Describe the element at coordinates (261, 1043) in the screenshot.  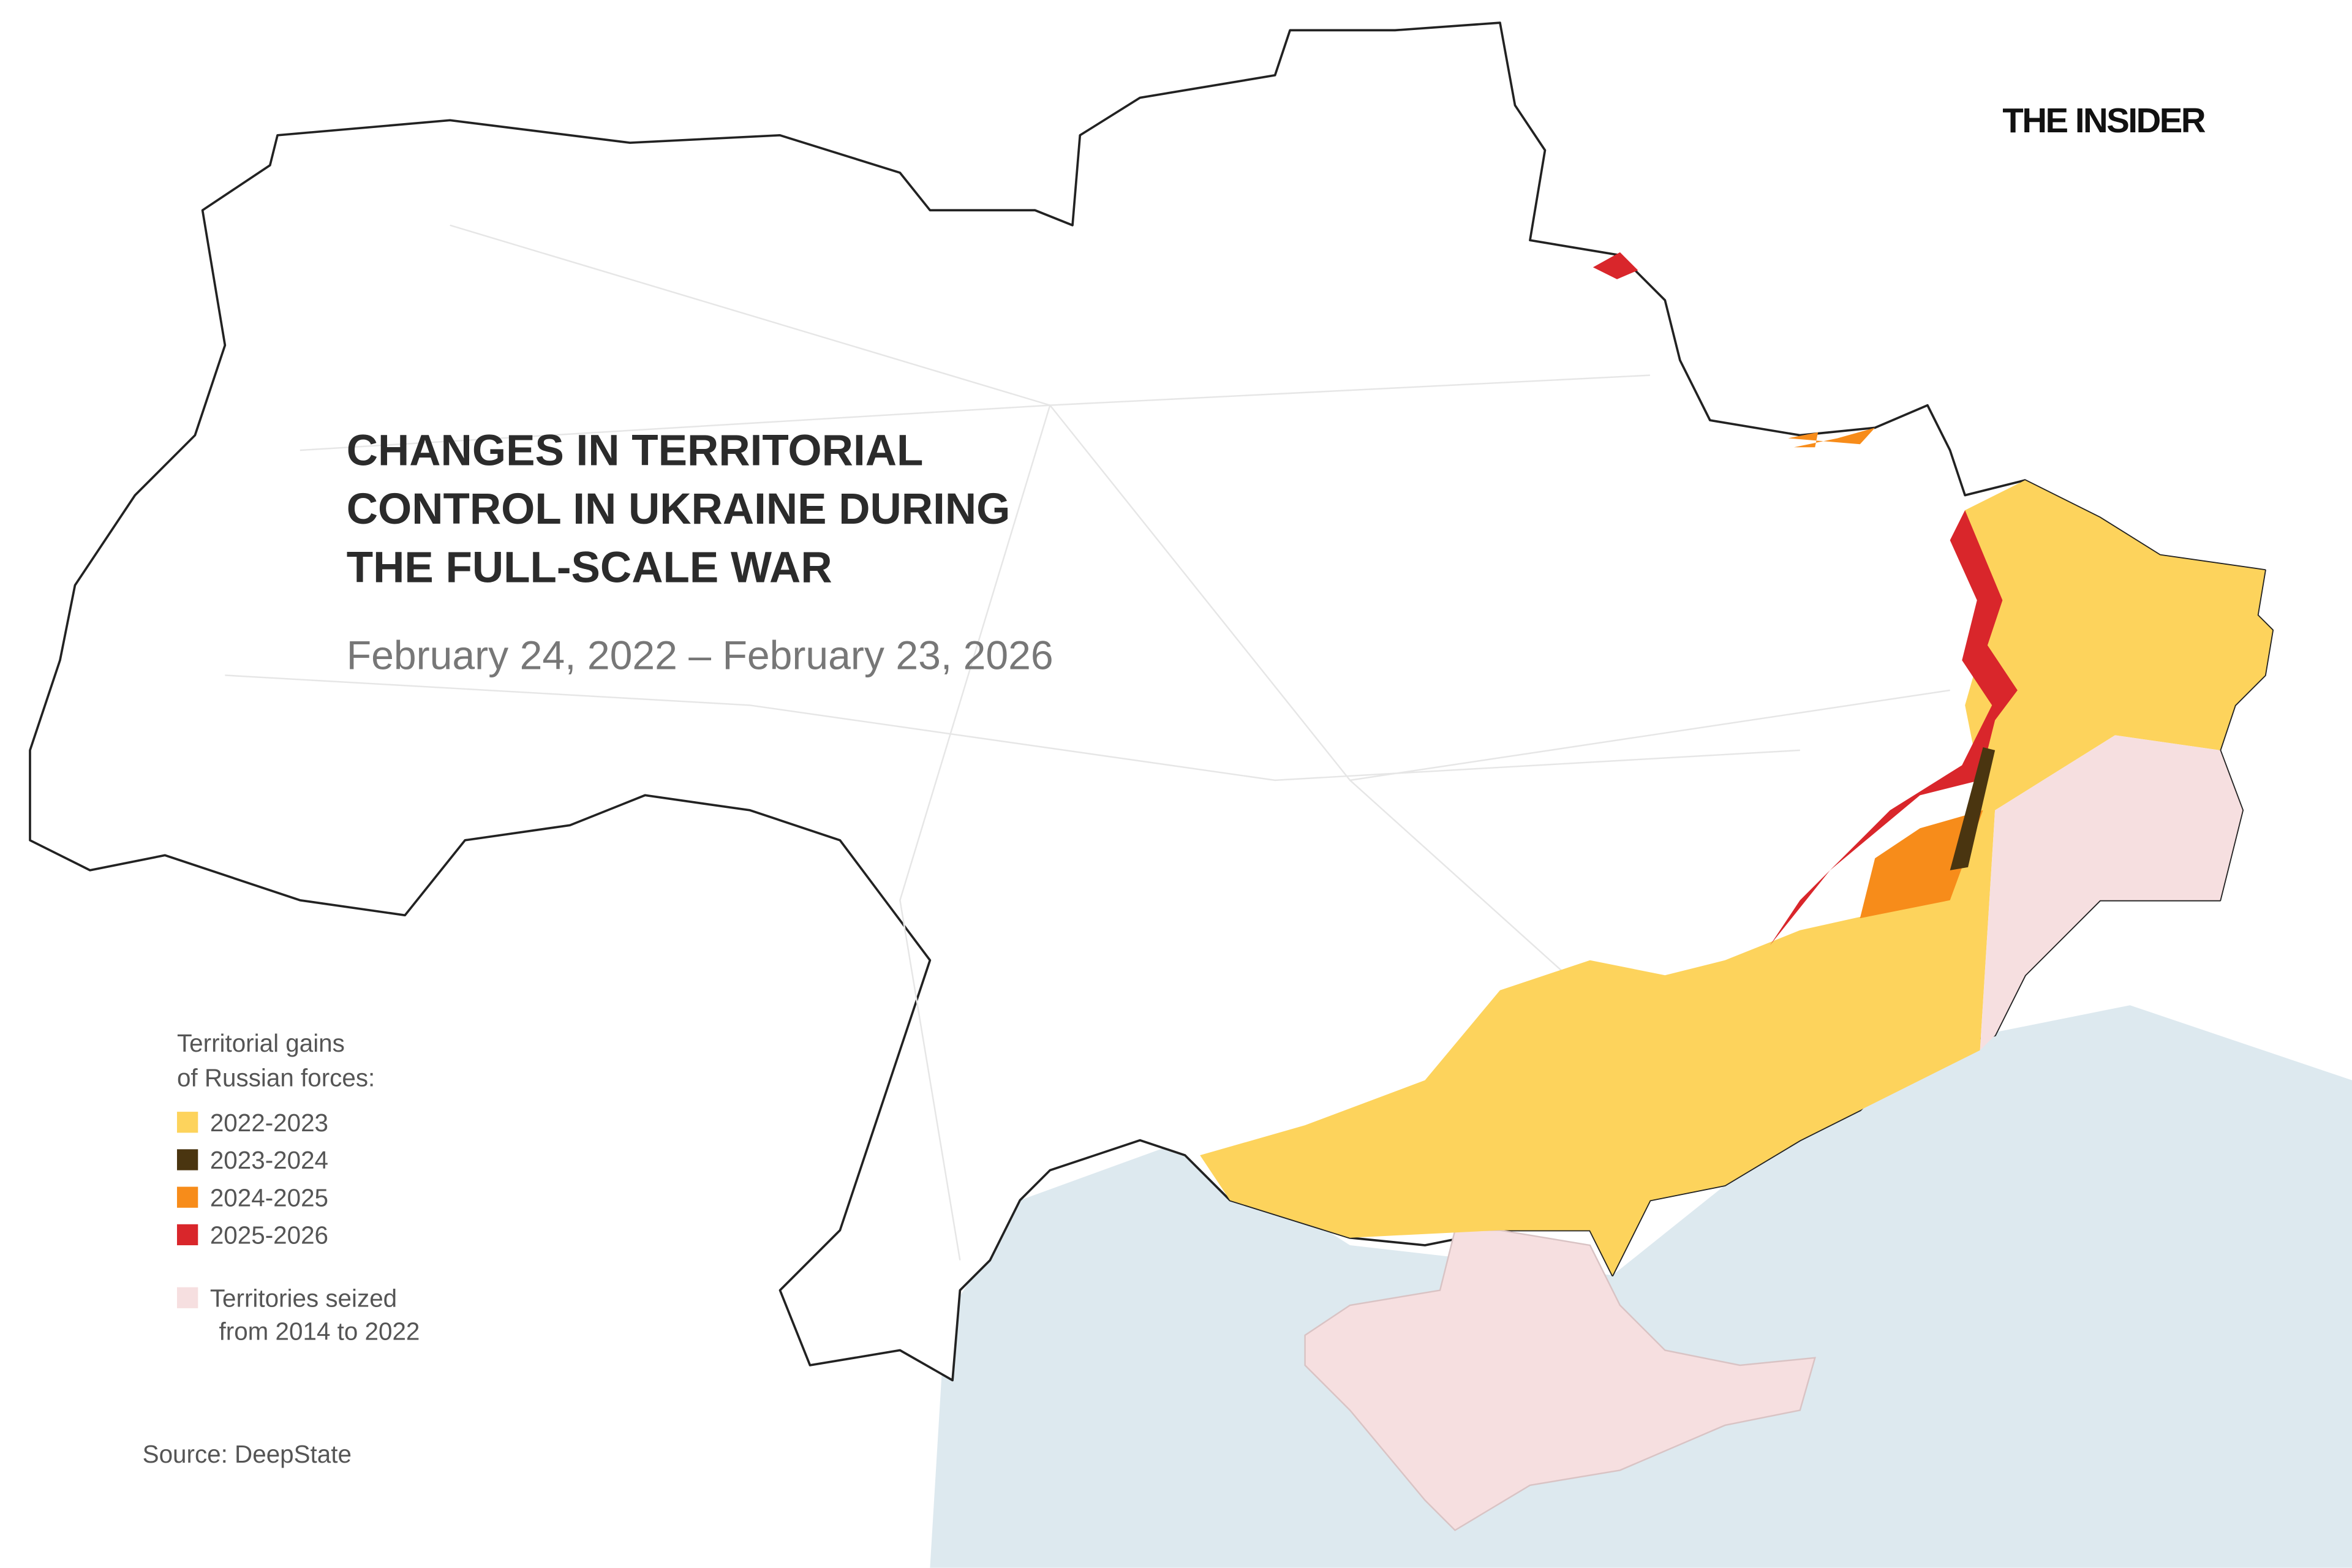
I see `legend-title: Territorial gains` at that location.